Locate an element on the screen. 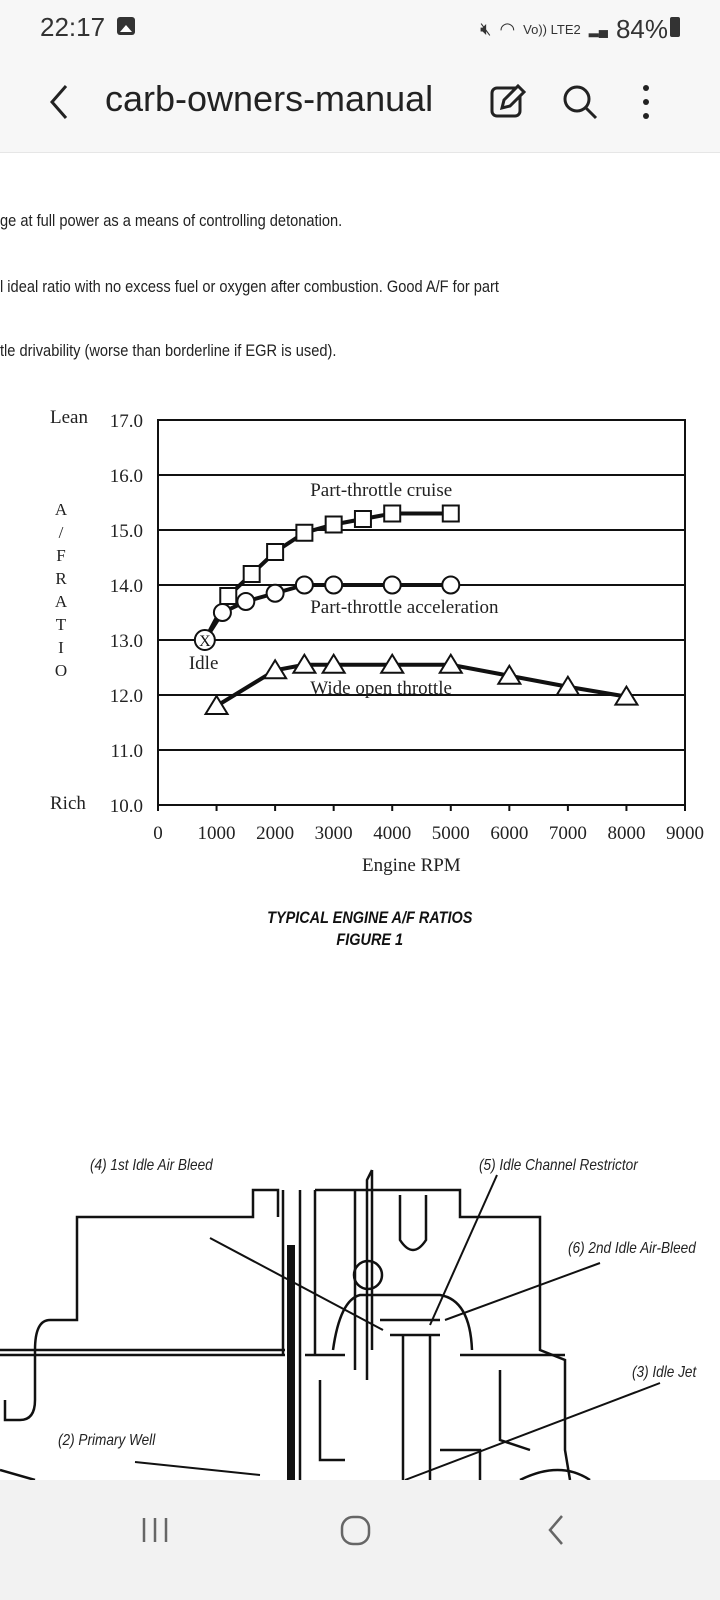  y-bottom-label: Rich is located at coordinates (68, 803).